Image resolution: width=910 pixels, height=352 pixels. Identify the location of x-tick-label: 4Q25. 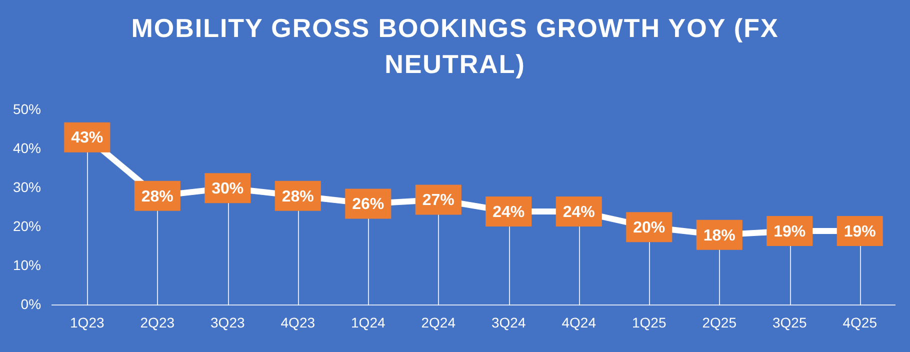
(860, 322).